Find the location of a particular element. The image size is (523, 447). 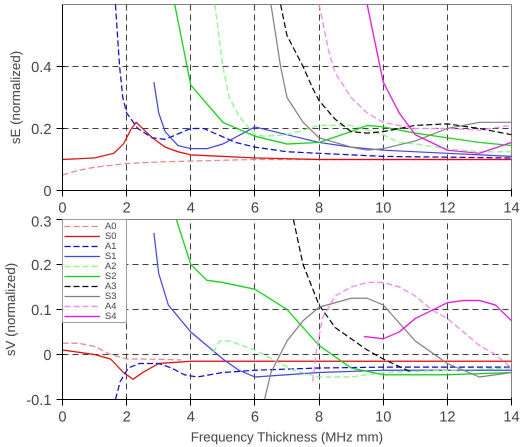

y-tick-label: 0.3 is located at coordinates (41, 222).